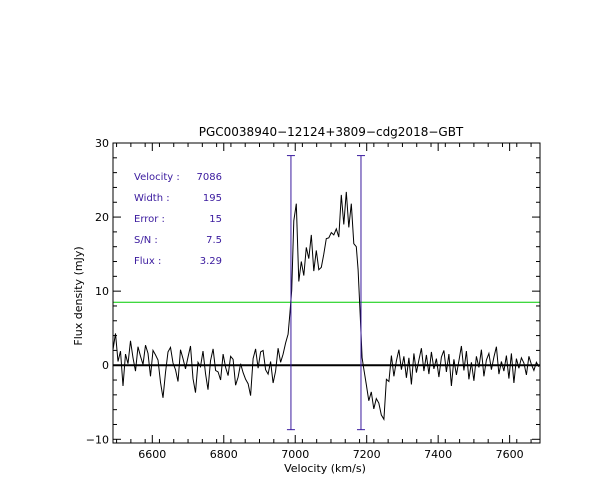 Image resolution: width=595 pixels, height=500 pixels. I want to click on x-tick-label: 7000, so click(295, 454).